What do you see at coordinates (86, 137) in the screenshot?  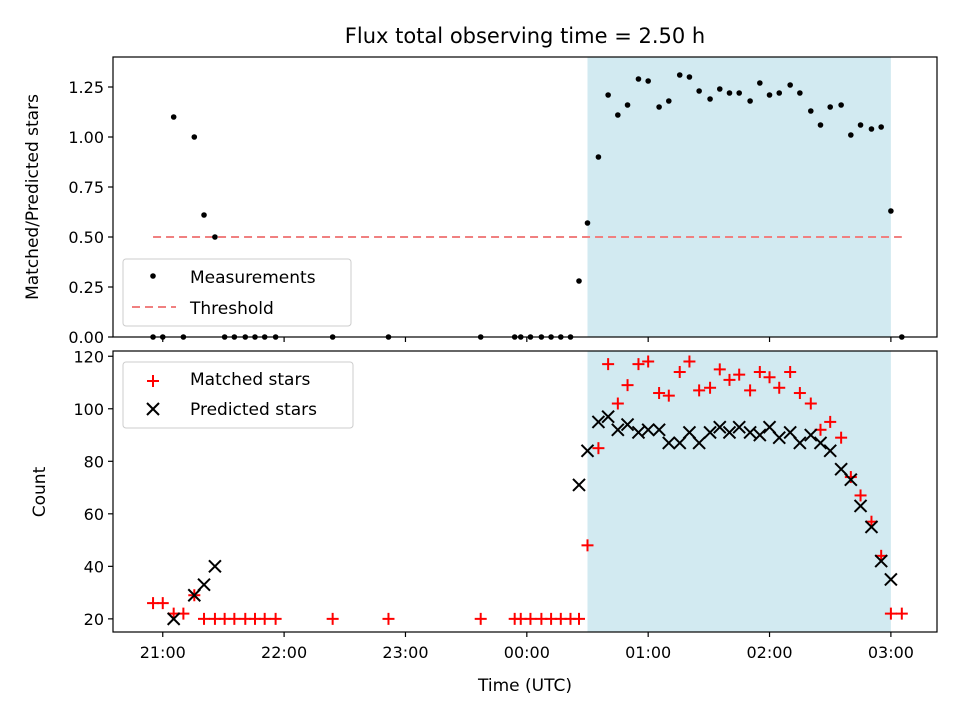 I see `y-tick-label: 1.00` at bounding box center [86, 137].